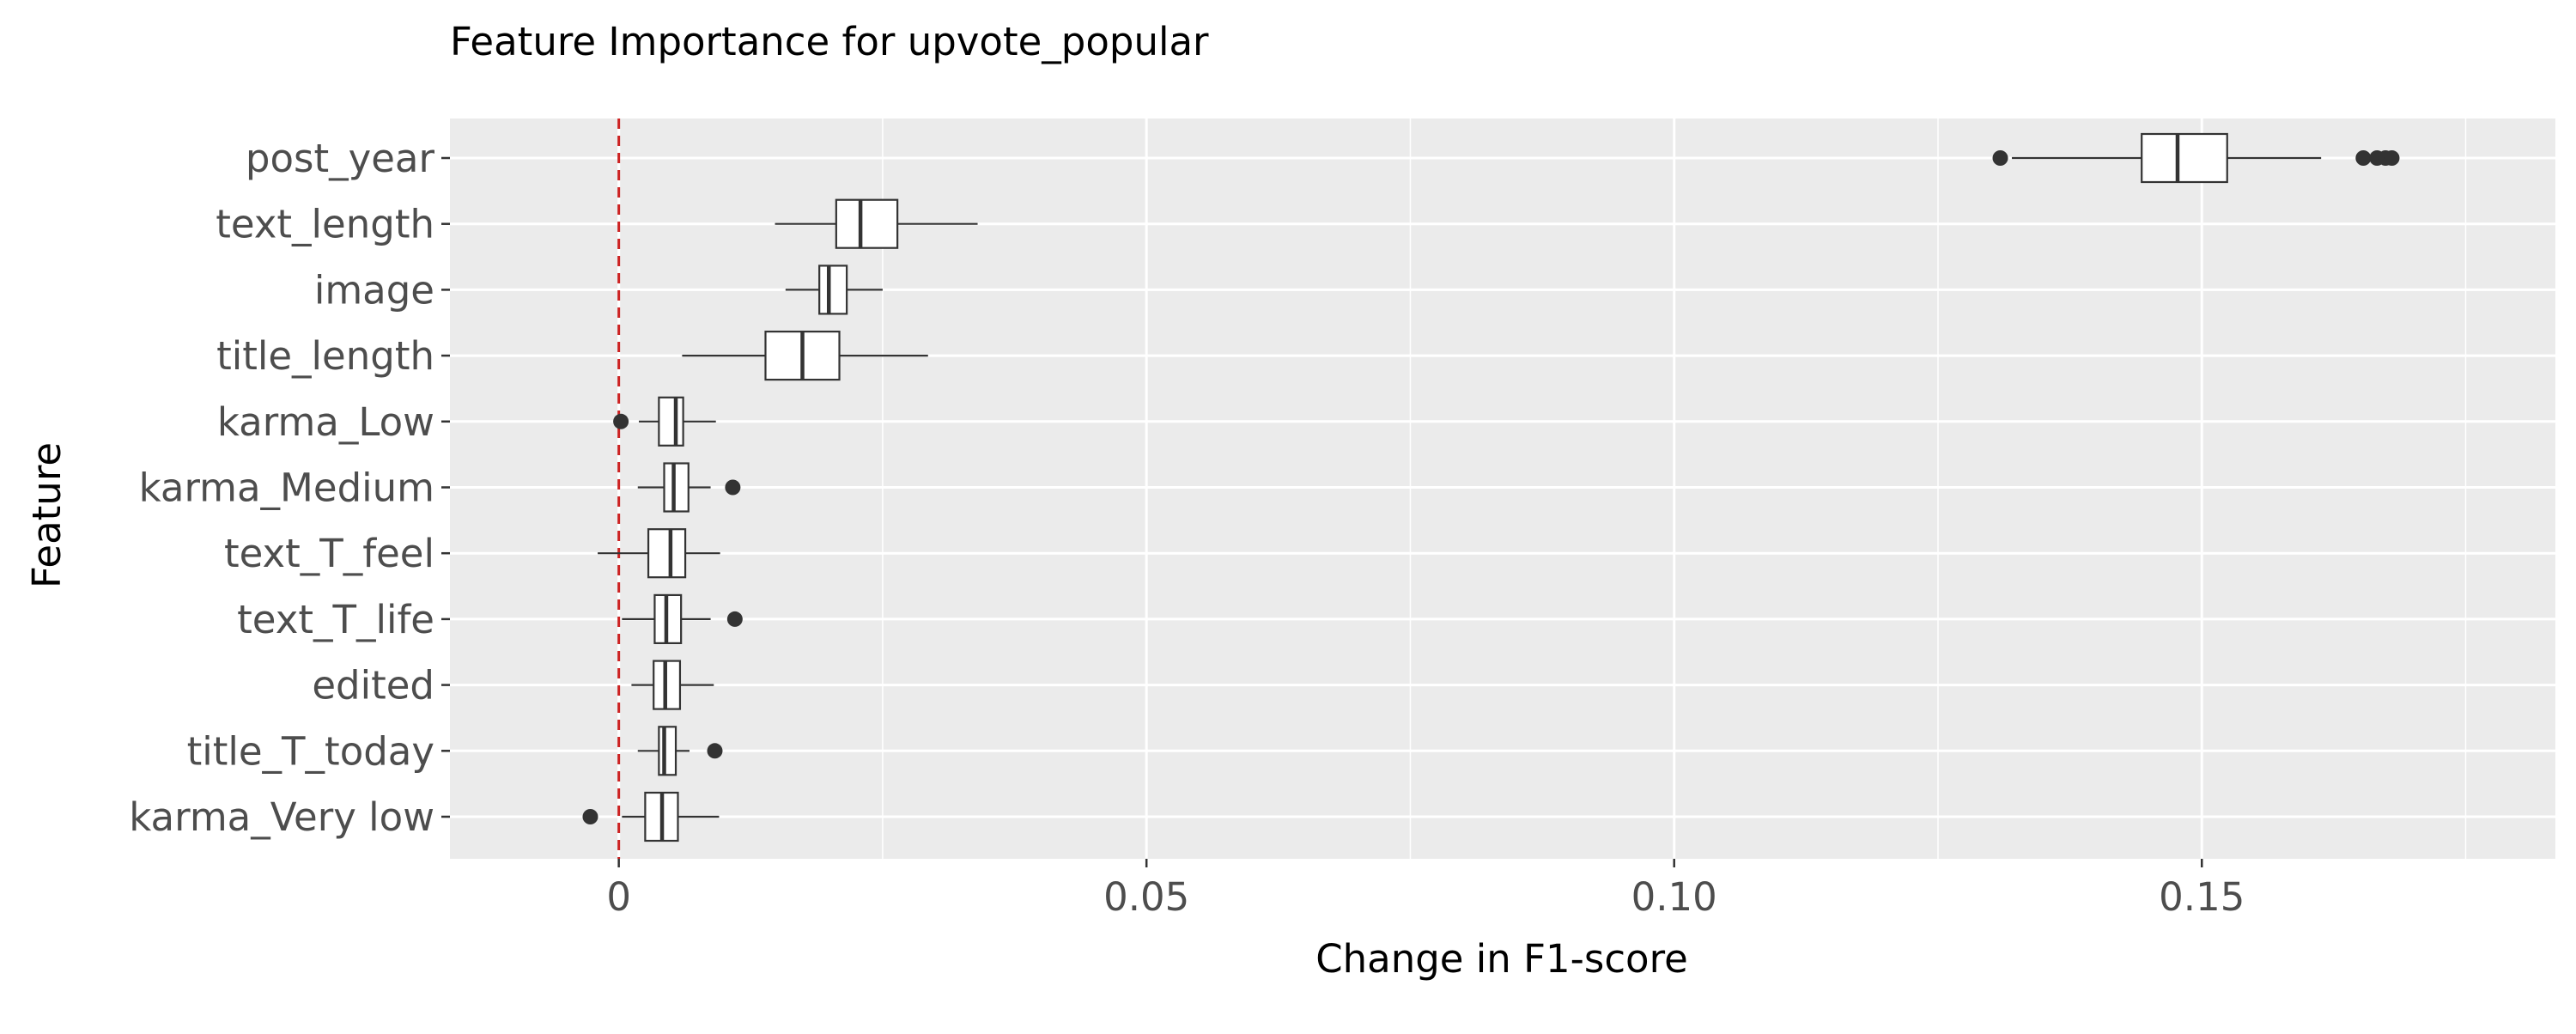  I want to click on y-tick-label: text_T_feel, so click(329, 553).